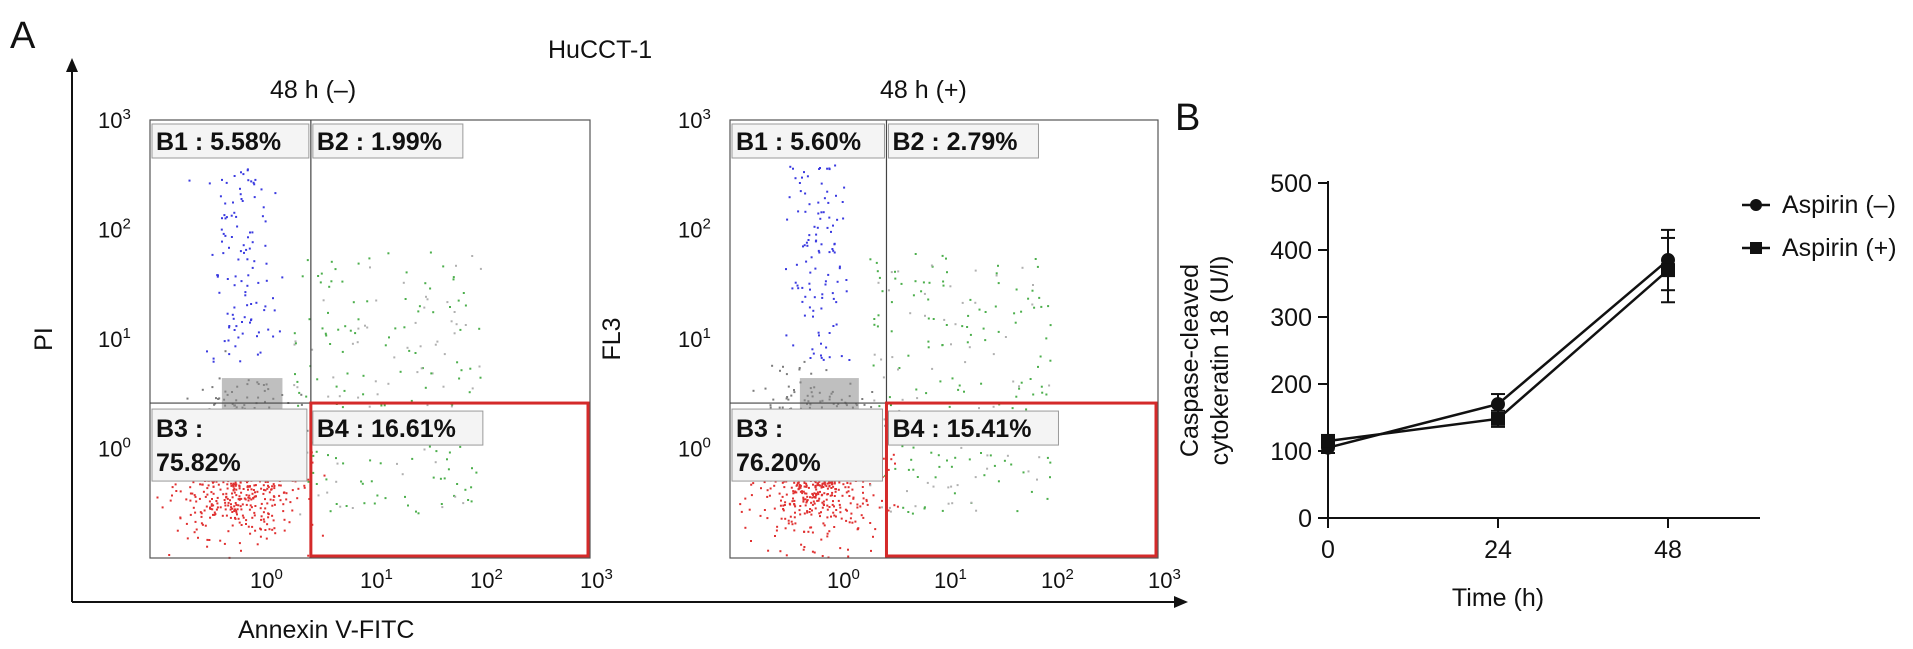 Image resolution: width=1913 pixels, height=649 pixels. I want to click on data-point, so click(1328, 440).